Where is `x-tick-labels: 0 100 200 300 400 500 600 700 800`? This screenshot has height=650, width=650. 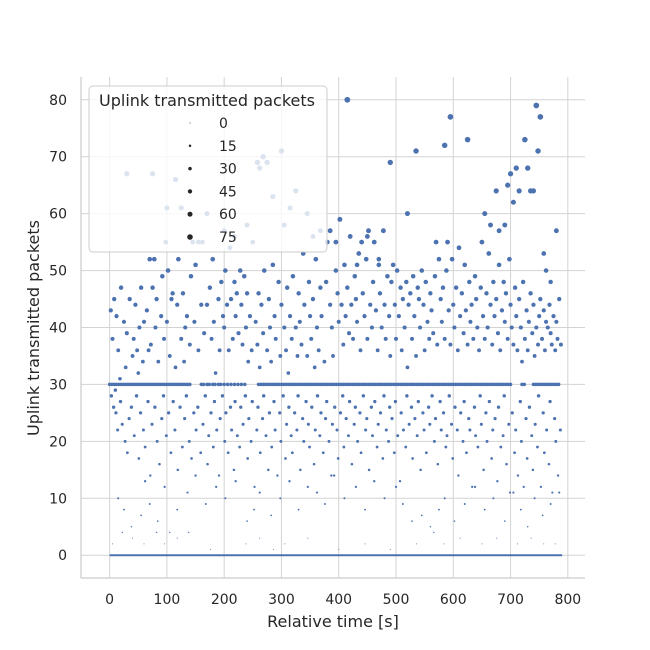 x-tick-labels: 0 100 200 300 400 500 600 700 800 is located at coordinates (343, 600).